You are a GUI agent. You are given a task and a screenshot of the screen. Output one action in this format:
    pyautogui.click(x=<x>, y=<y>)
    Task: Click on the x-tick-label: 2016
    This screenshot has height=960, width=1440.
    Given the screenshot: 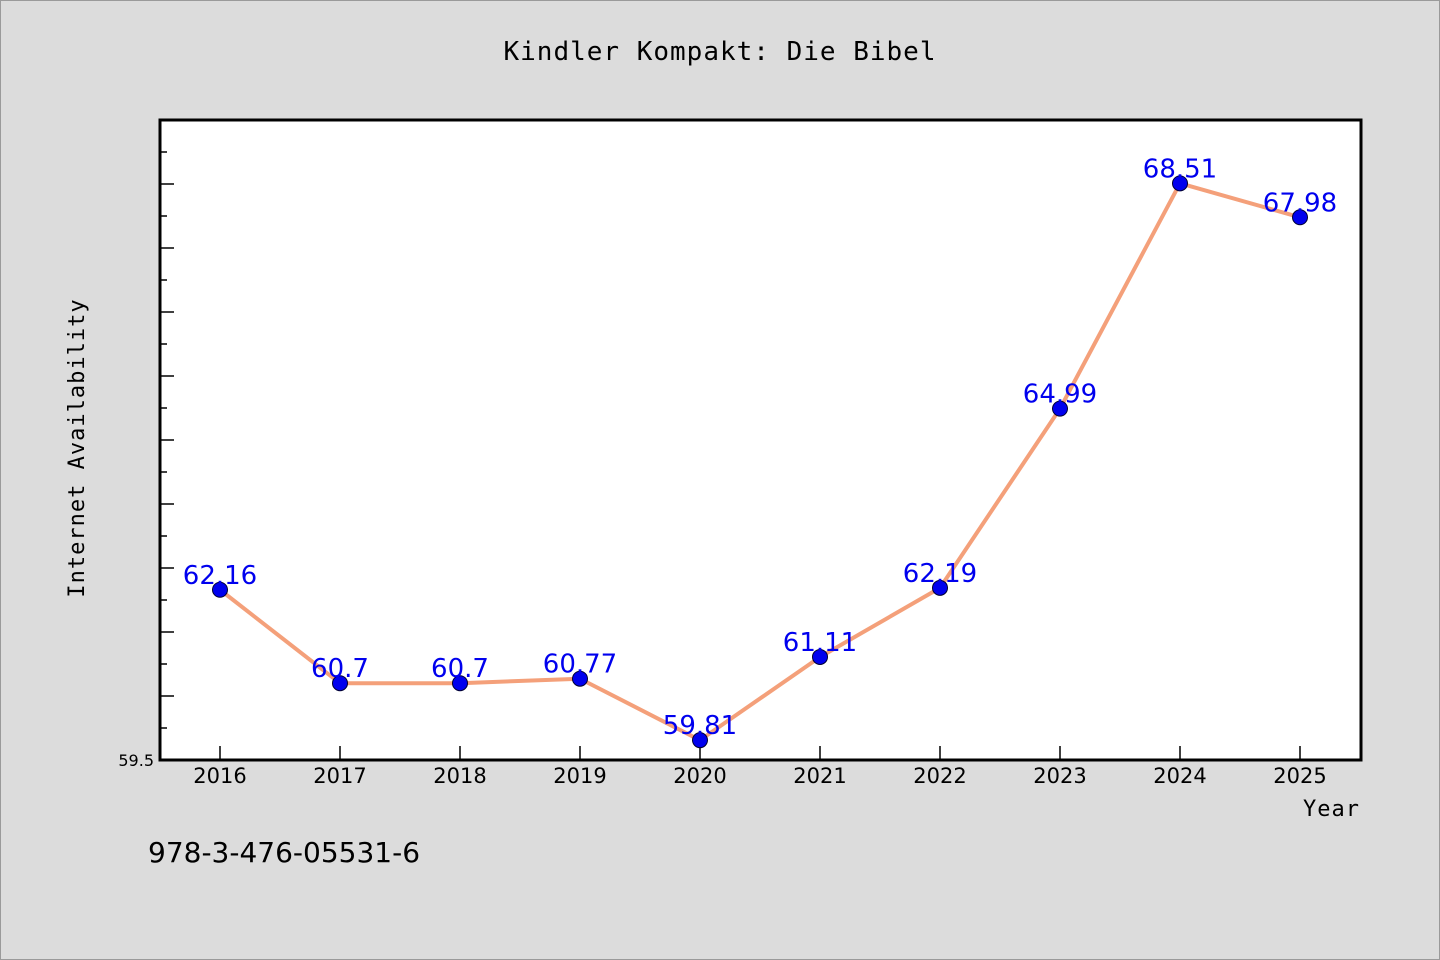 What is the action you would take?
    pyautogui.click(x=219, y=776)
    